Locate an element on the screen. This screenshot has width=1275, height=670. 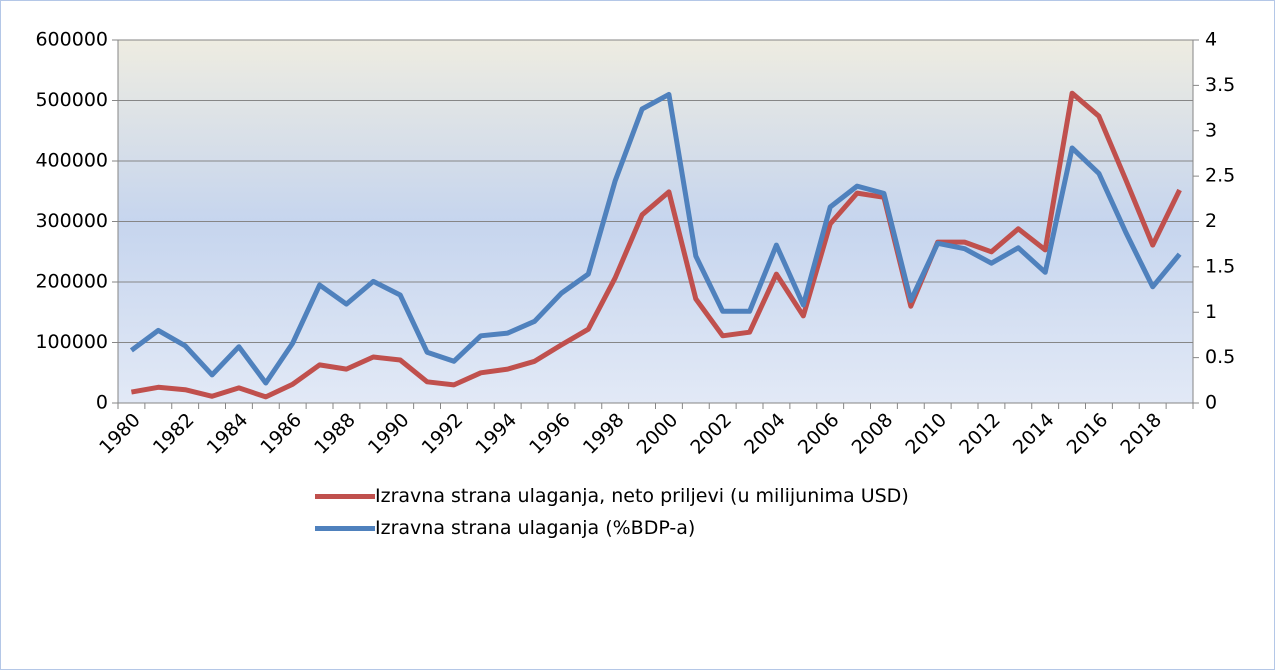
y2-tick-label: 3 is located at coordinates (1211, 130).